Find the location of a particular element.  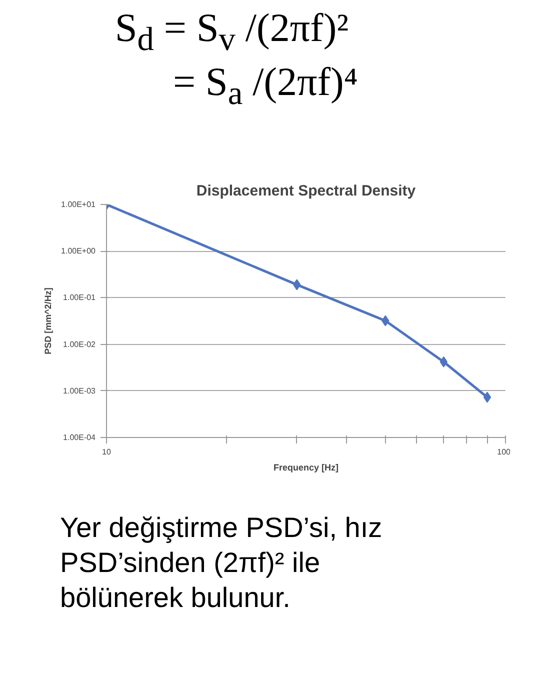

chart-title: Displacement Spectral Density is located at coordinates (306, 191).